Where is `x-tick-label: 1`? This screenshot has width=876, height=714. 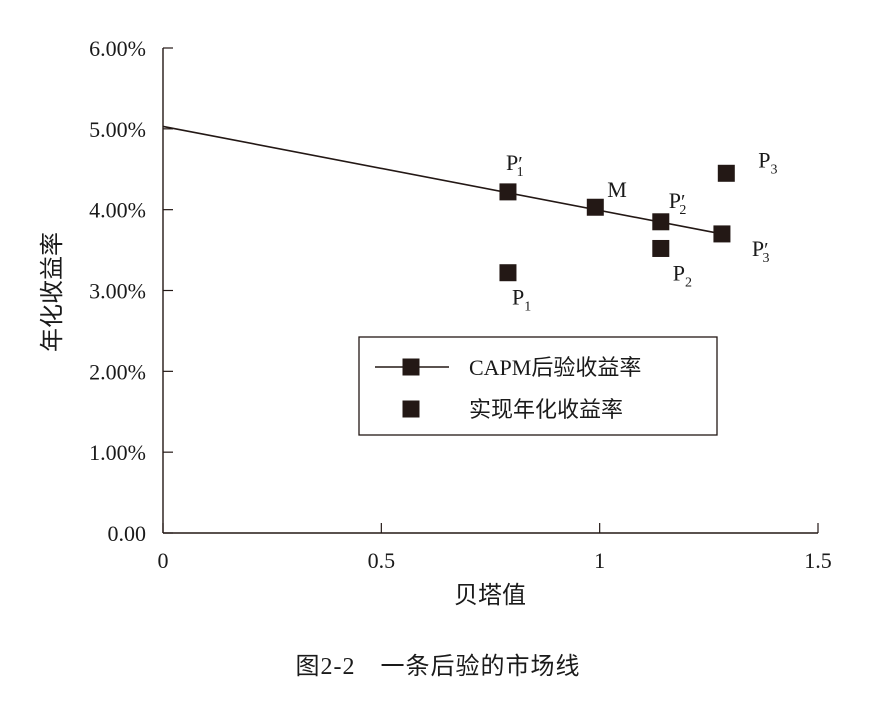 x-tick-label: 1 is located at coordinates (599, 560).